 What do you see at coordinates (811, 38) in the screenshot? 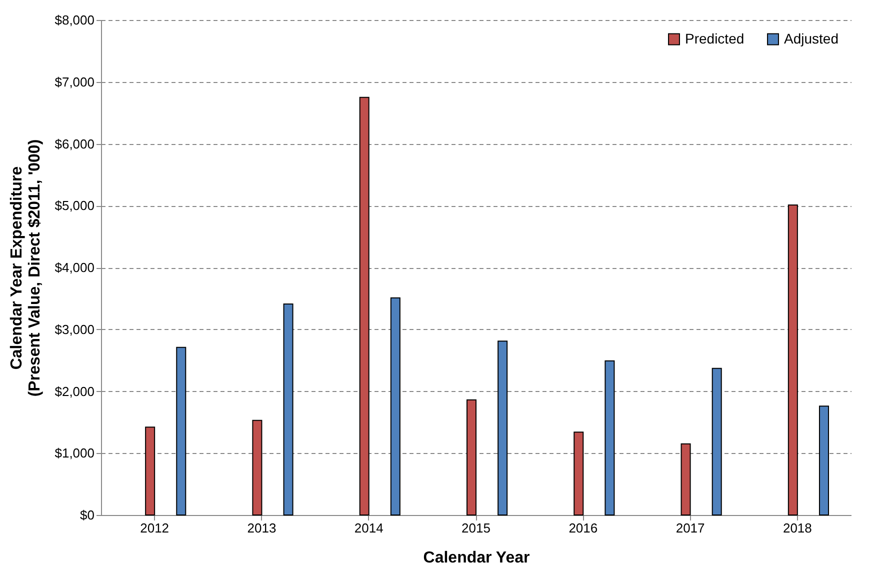
I see `legend-label: Adjusted` at bounding box center [811, 38].